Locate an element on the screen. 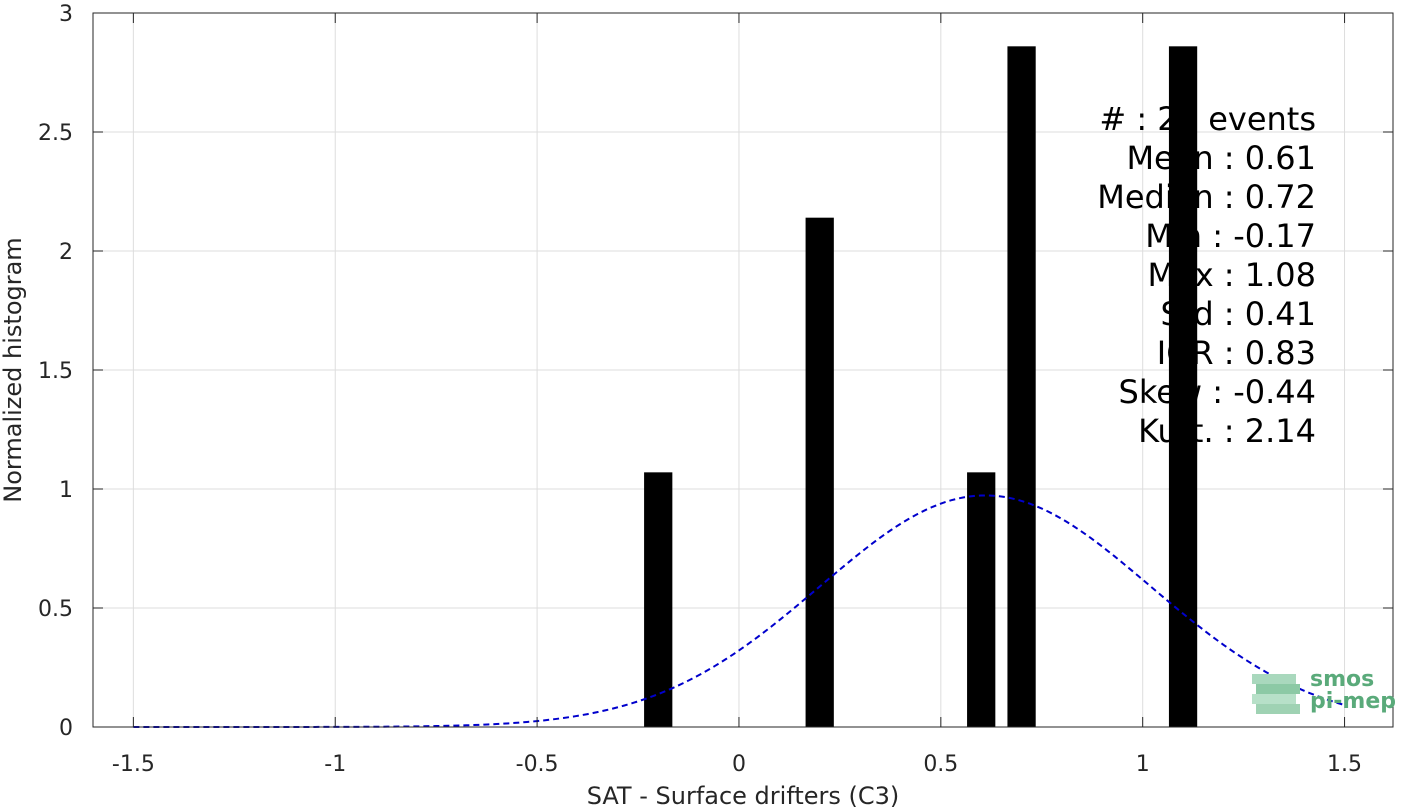  stats-line: Median : 0.72 is located at coordinates (1206, 197).